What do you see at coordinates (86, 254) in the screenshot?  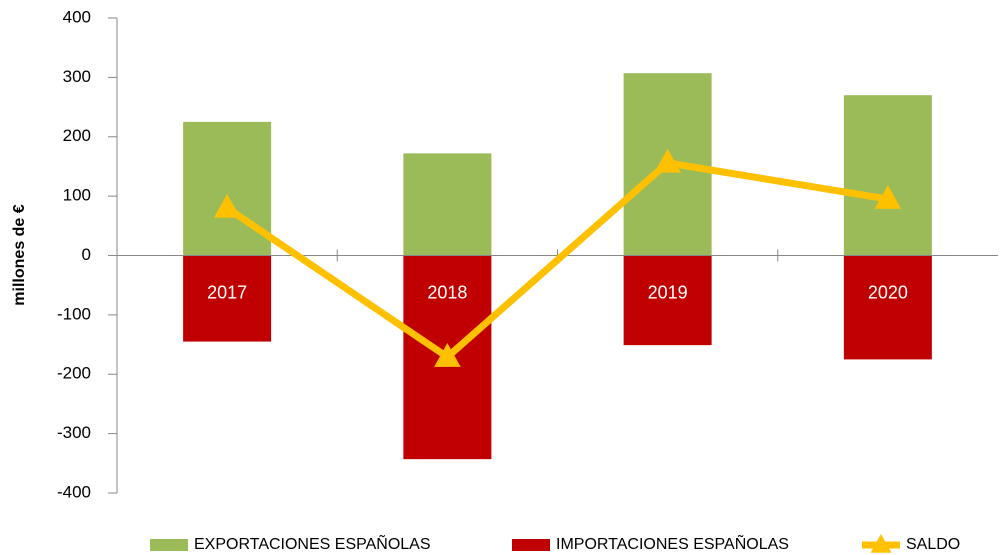 I see `y-tick-label: 0` at bounding box center [86, 254].